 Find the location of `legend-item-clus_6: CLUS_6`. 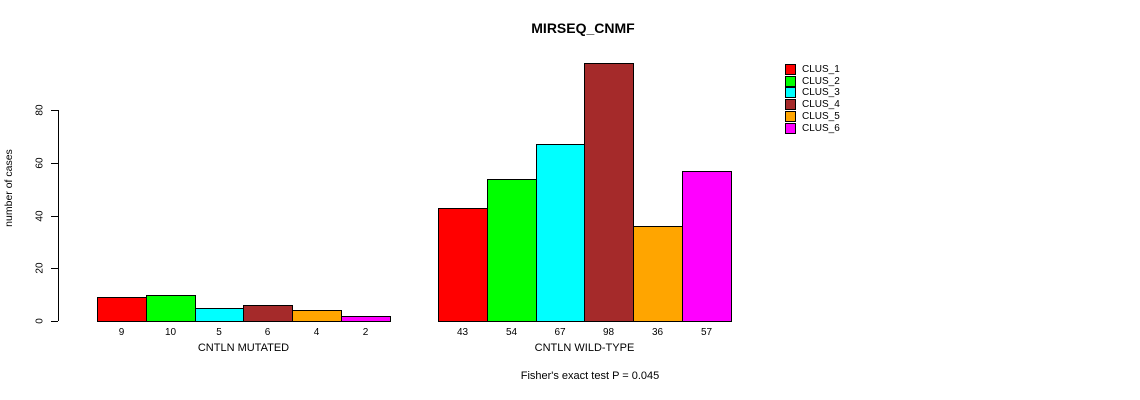

legend-item-clus_6: CLUS_6 is located at coordinates (812, 128).